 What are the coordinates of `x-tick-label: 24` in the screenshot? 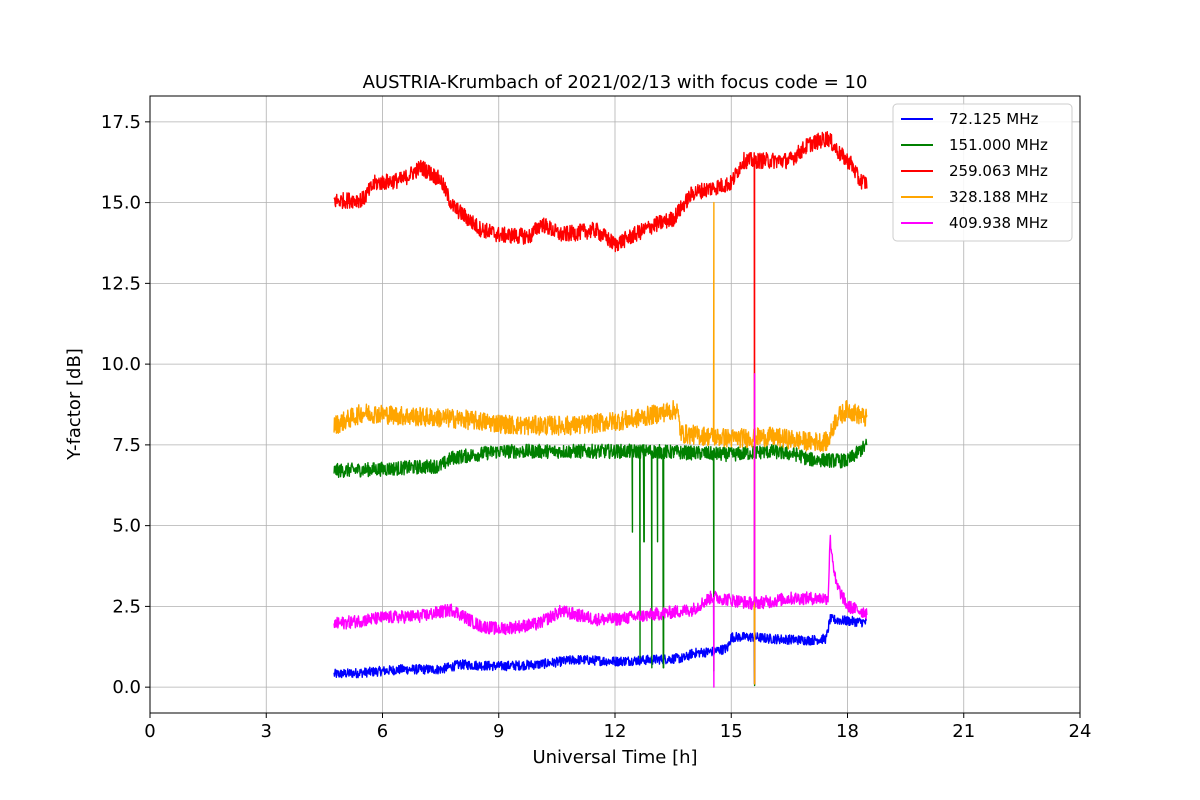 It's located at (1080, 731).